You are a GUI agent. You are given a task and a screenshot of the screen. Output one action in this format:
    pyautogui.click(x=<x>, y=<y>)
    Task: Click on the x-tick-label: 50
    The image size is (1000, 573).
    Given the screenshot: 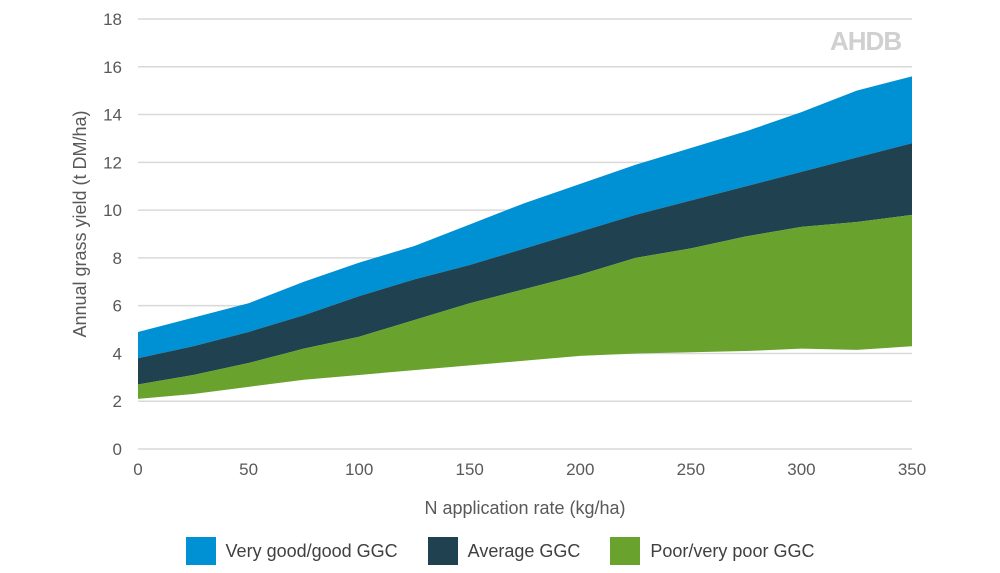 What is the action you would take?
    pyautogui.click(x=248, y=469)
    